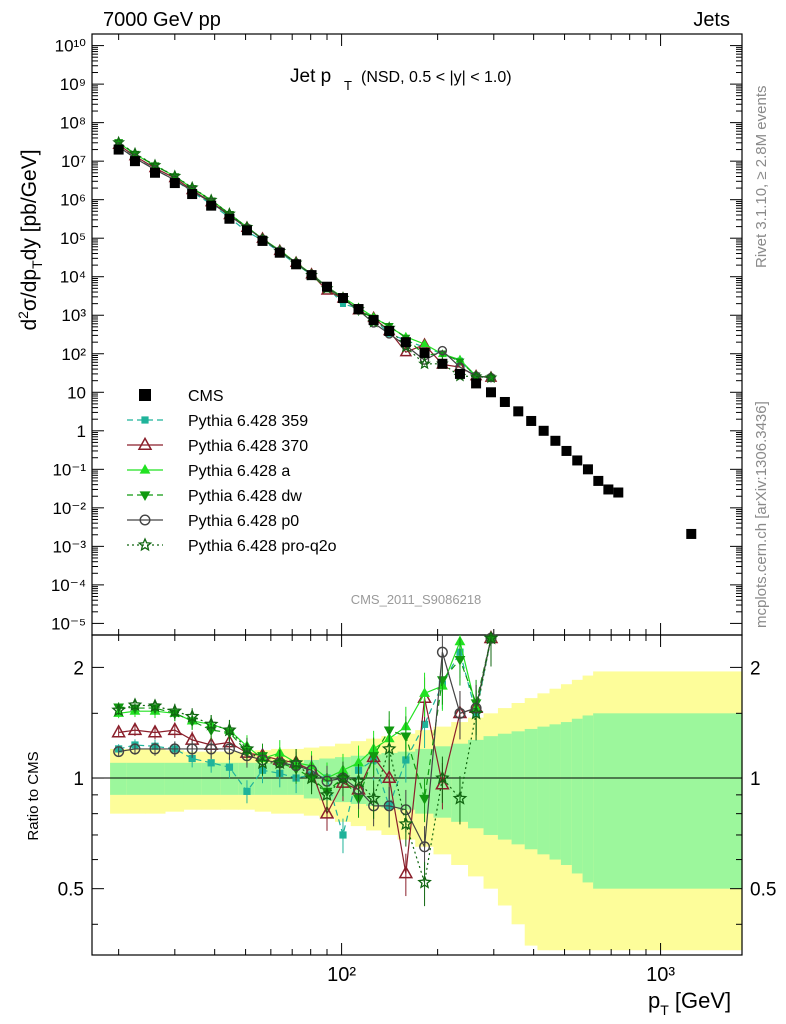  Describe the element at coordinates (81, 431) in the screenshot. I see `y-tick-label: 1` at that location.